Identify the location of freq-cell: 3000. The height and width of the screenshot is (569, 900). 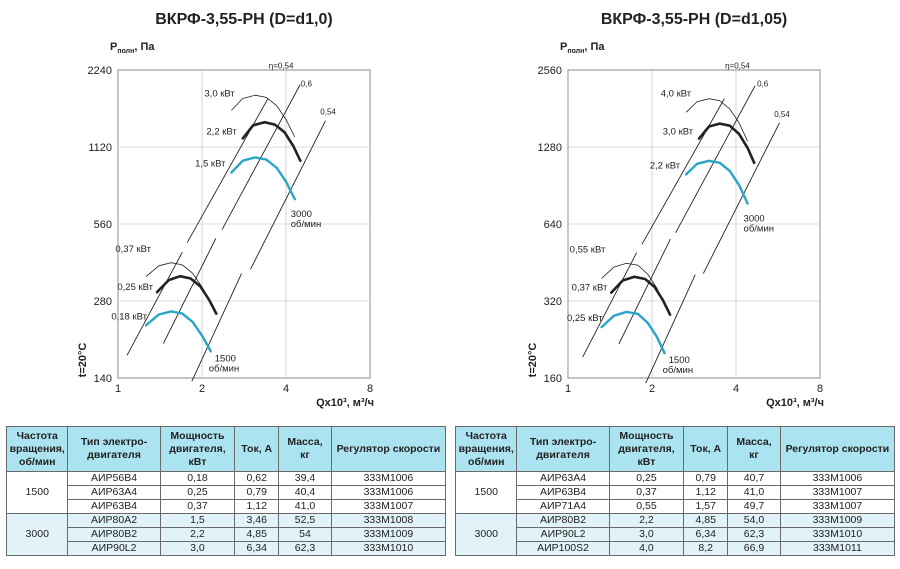
(37, 534).